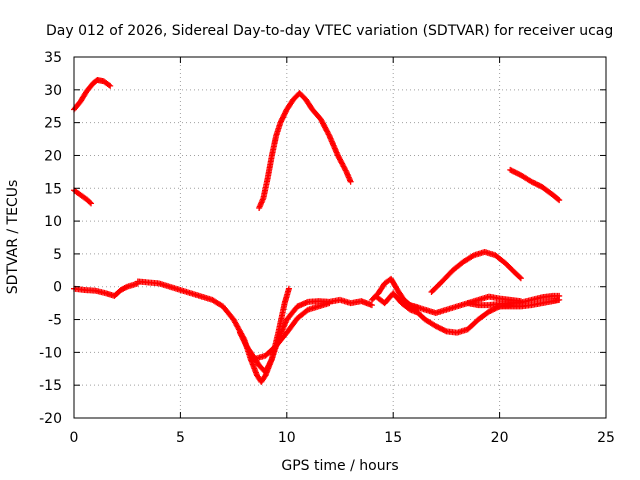  What do you see at coordinates (83, 197) in the screenshot?
I see `series-arc-early-mid` at bounding box center [83, 197].